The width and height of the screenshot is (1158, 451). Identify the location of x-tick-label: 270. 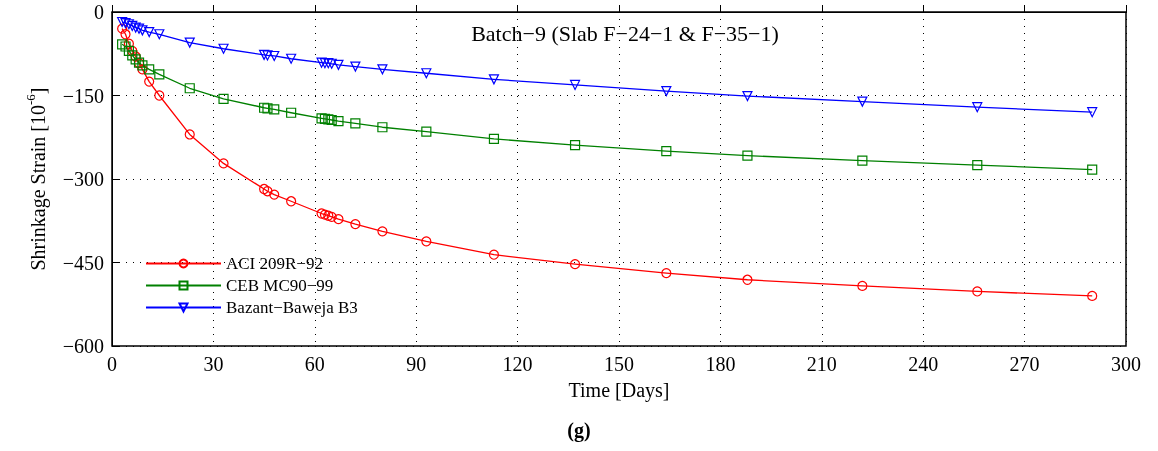
(1024, 364).